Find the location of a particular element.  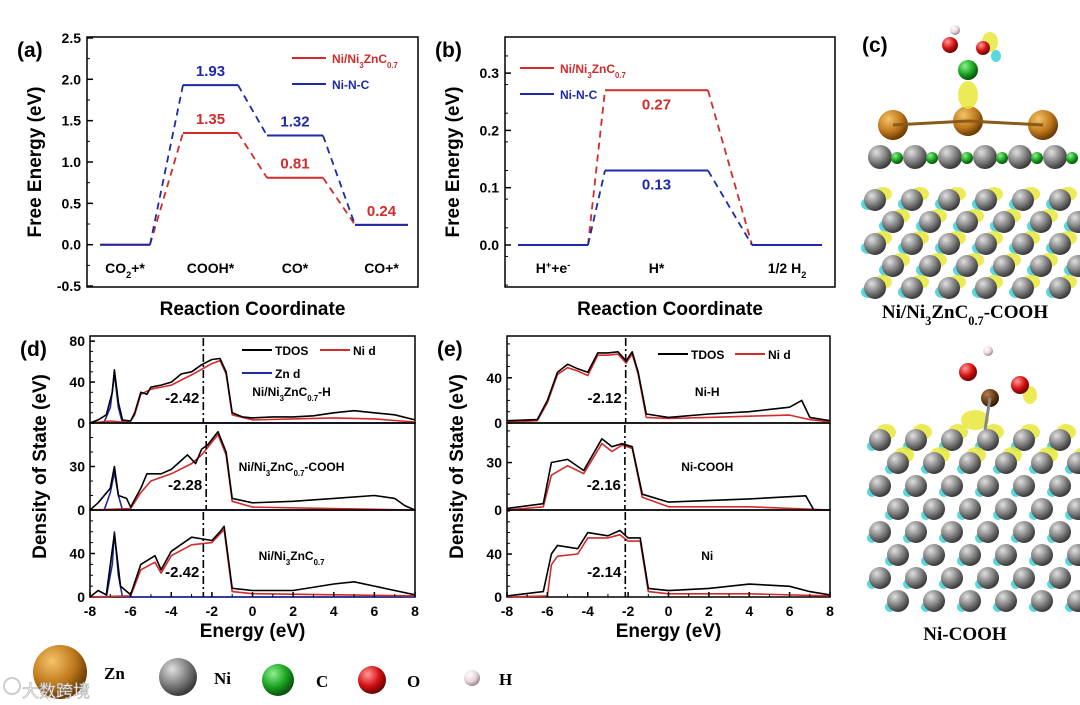

y-tick-label: 1.5 is located at coordinates (72, 121).